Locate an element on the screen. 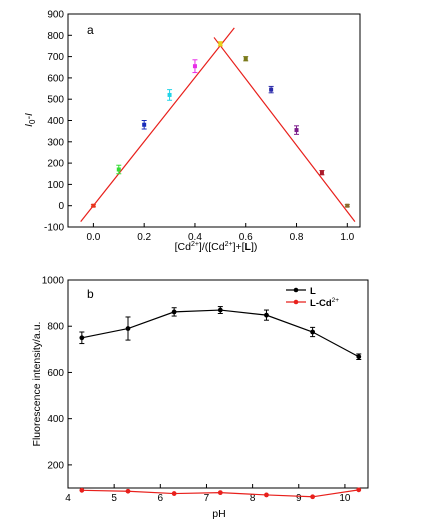 This screenshot has width=425, height=524. panel-b-legend: L L-Cd2+ is located at coordinates (312, 297).